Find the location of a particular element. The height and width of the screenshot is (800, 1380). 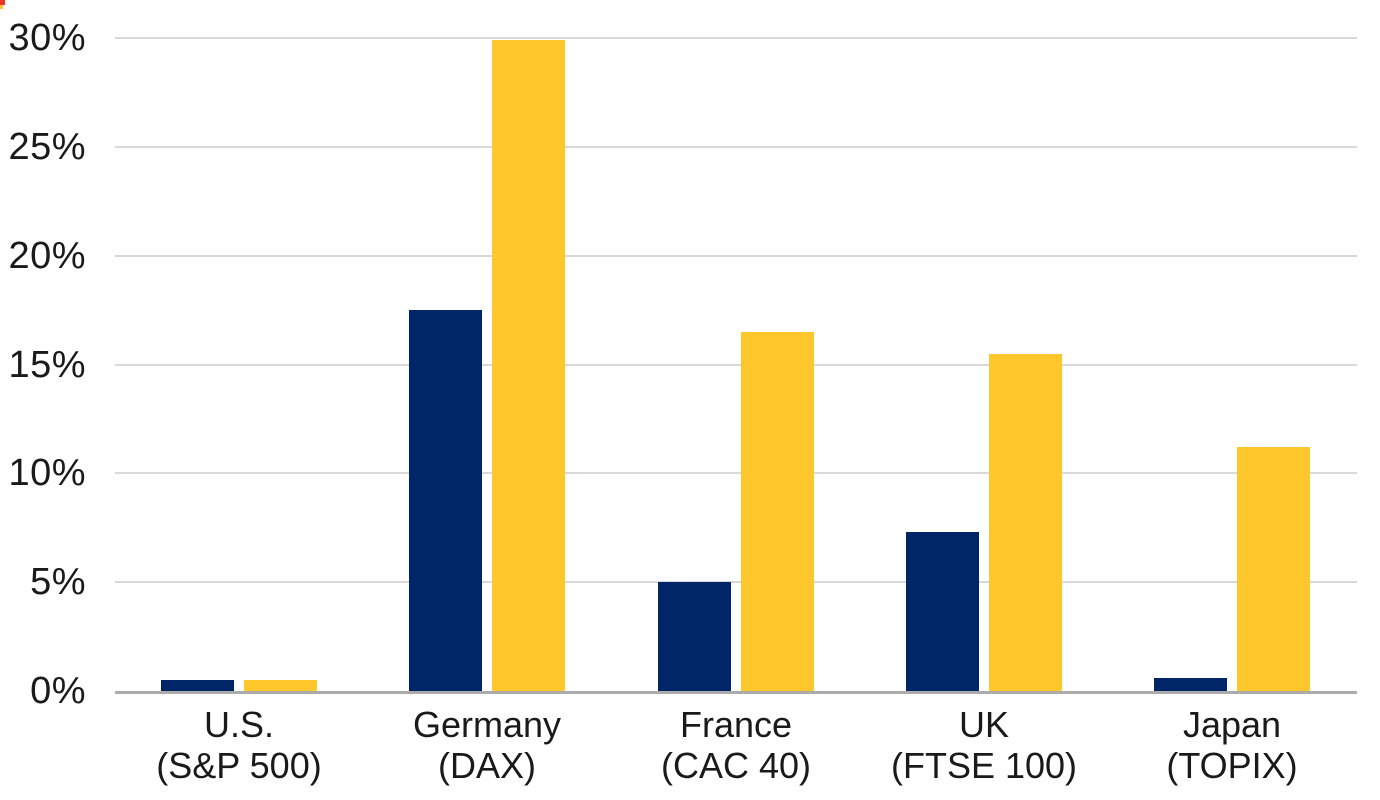

bar-france-navy is located at coordinates (694, 636).